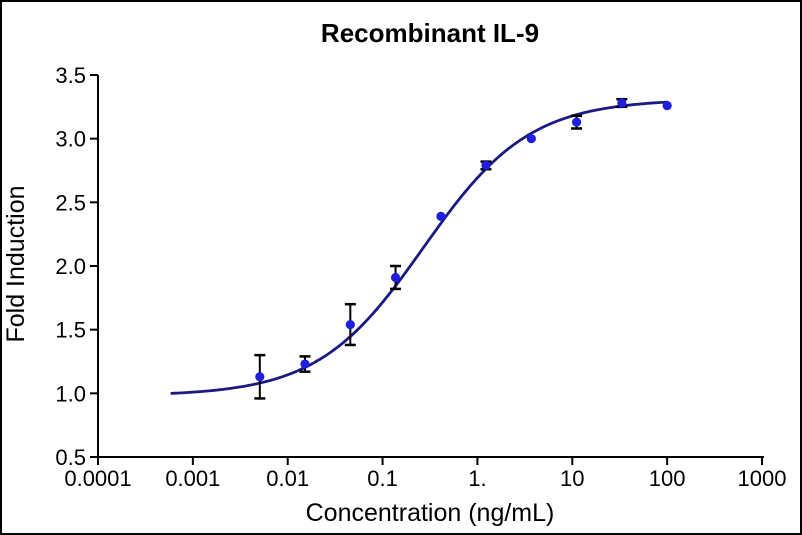 This screenshot has width=802, height=535. What do you see at coordinates (287, 478) in the screenshot?
I see `x-tick-label: 0.01` at bounding box center [287, 478].